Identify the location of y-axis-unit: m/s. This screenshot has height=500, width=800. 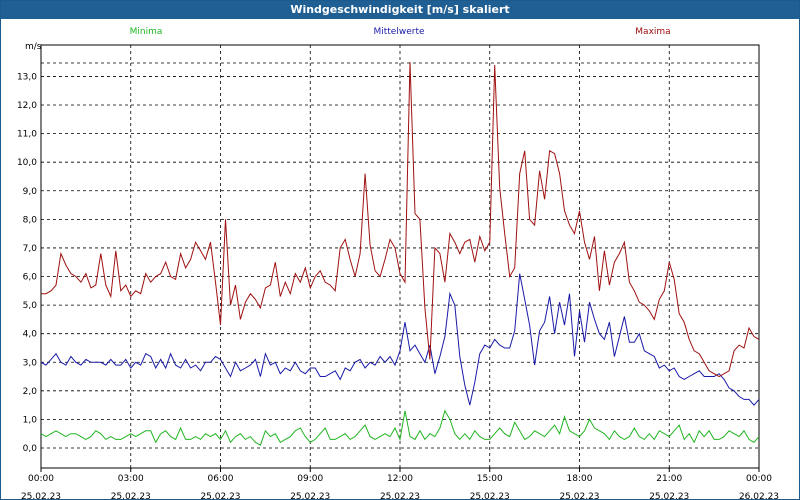
(33, 47).